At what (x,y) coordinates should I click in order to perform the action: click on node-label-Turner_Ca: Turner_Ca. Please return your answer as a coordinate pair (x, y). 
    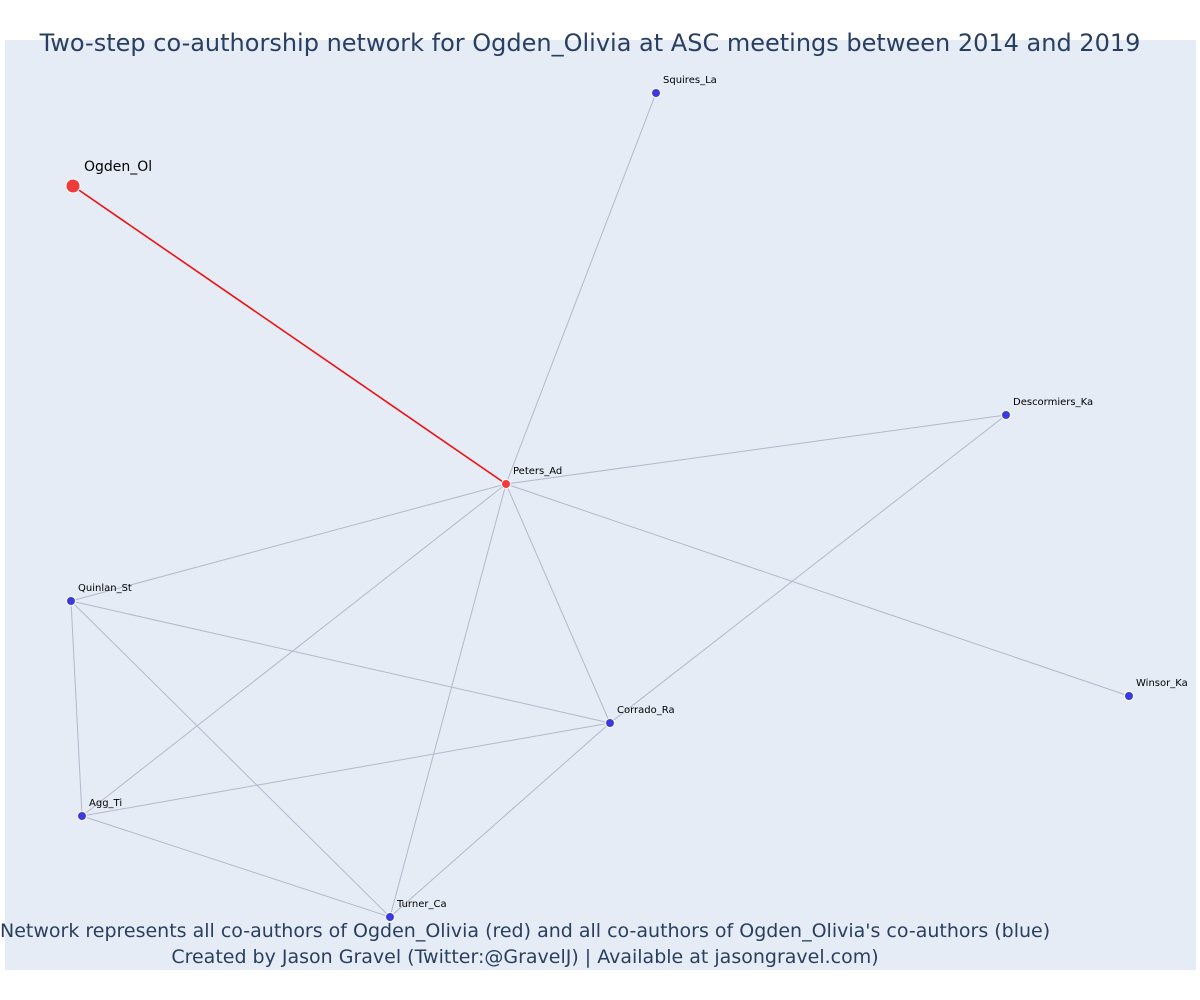
    Looking at the image, I should click on (421, 904).